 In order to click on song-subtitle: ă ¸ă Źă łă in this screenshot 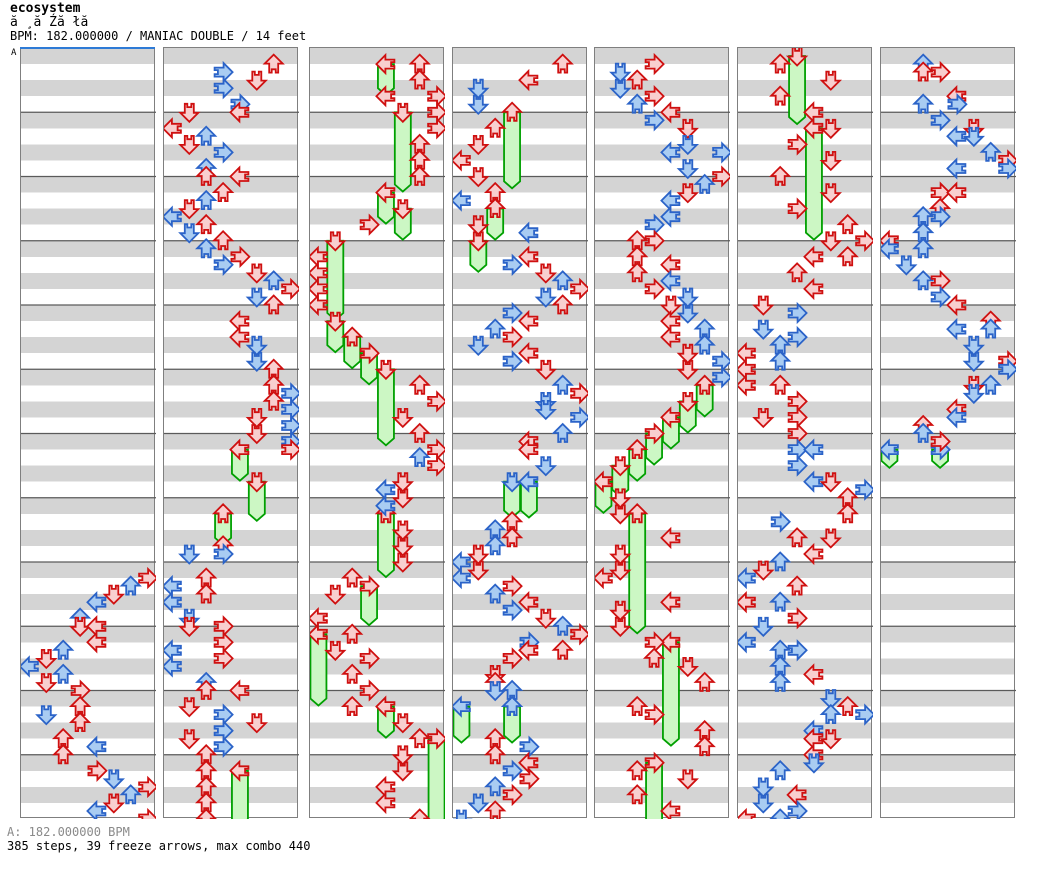, I will do `click(49, 22)`.